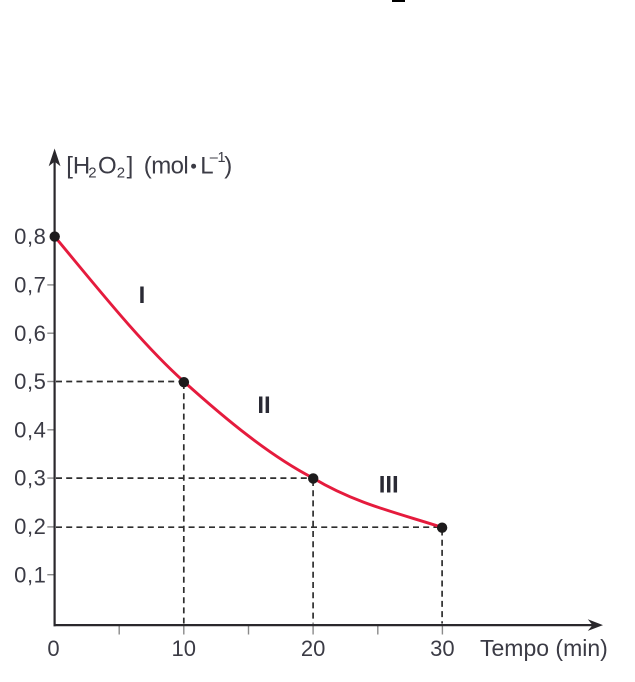 The width and height of the screenshot is (635, 682). Describe the element at coordinates (30, 285) in the screenshot. I see `svg-text: 0,7` at that location.